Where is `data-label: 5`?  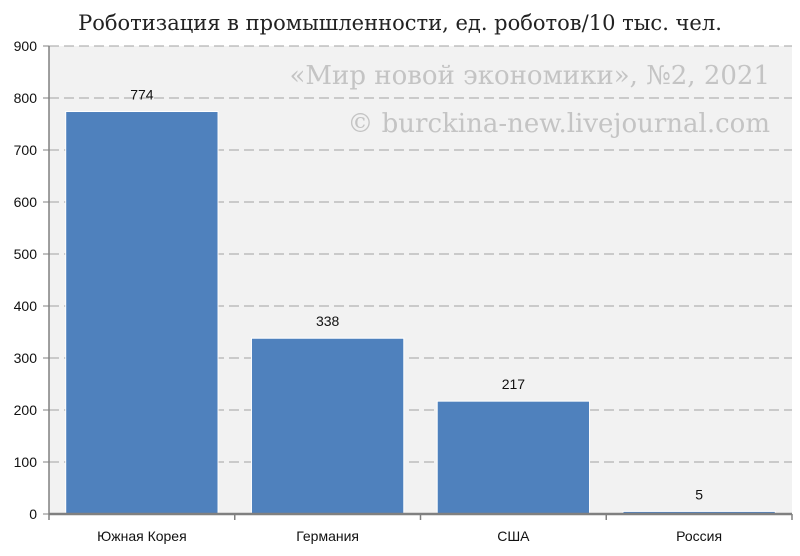
data-label: 5 is located at coordinates (699, 494).